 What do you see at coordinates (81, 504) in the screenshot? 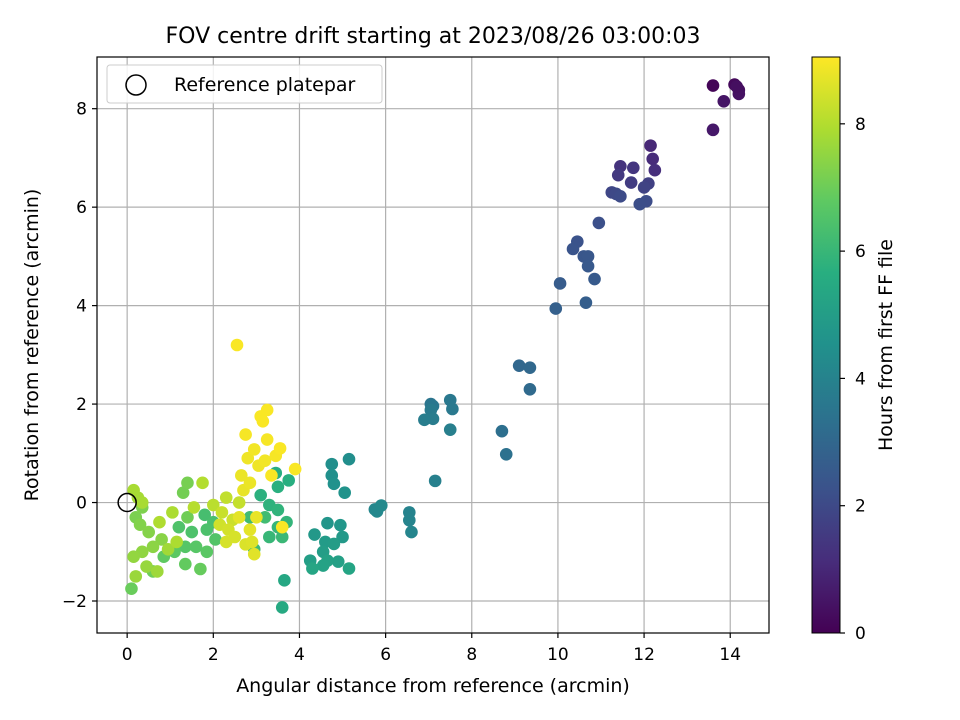
I see `y-tick-label: 0` at bounding box center [81, 504].